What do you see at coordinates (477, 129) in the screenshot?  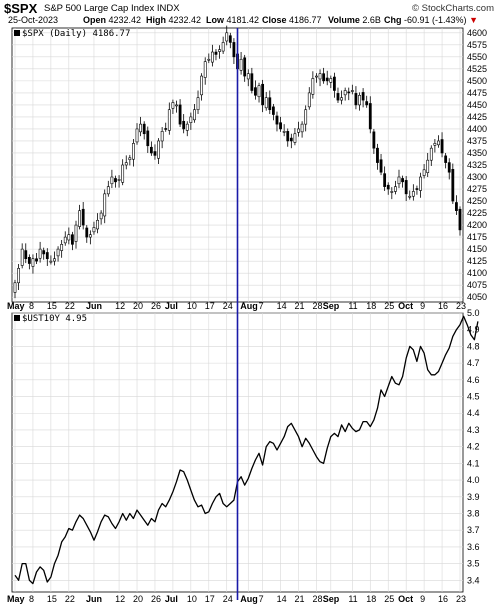 I see `spx-panel-y-tick-label: 4400` at bounding box center [477, 129].